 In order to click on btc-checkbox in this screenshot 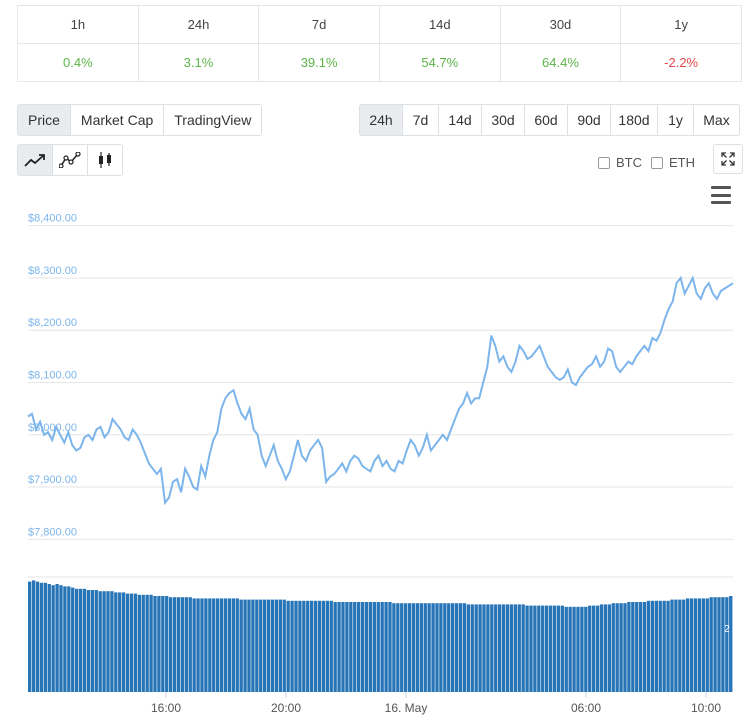, I will do `click(604, 162)`.